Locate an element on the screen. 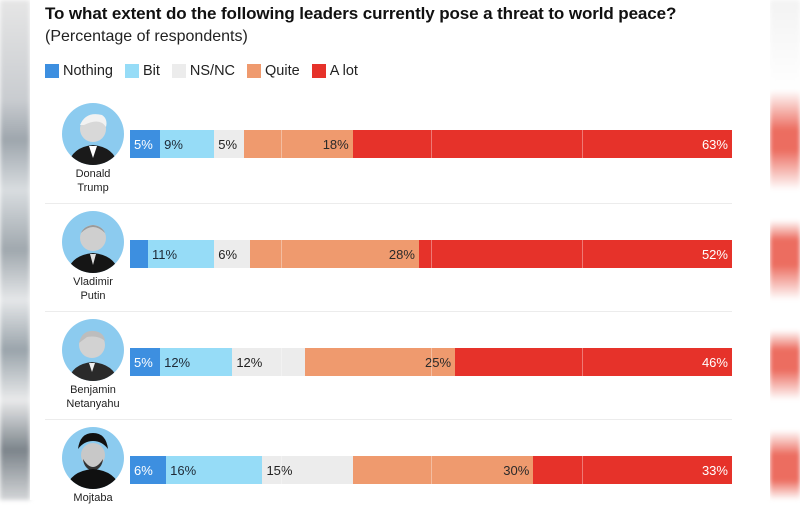  person-name-line: Trump is located at coordinates (93, 188).